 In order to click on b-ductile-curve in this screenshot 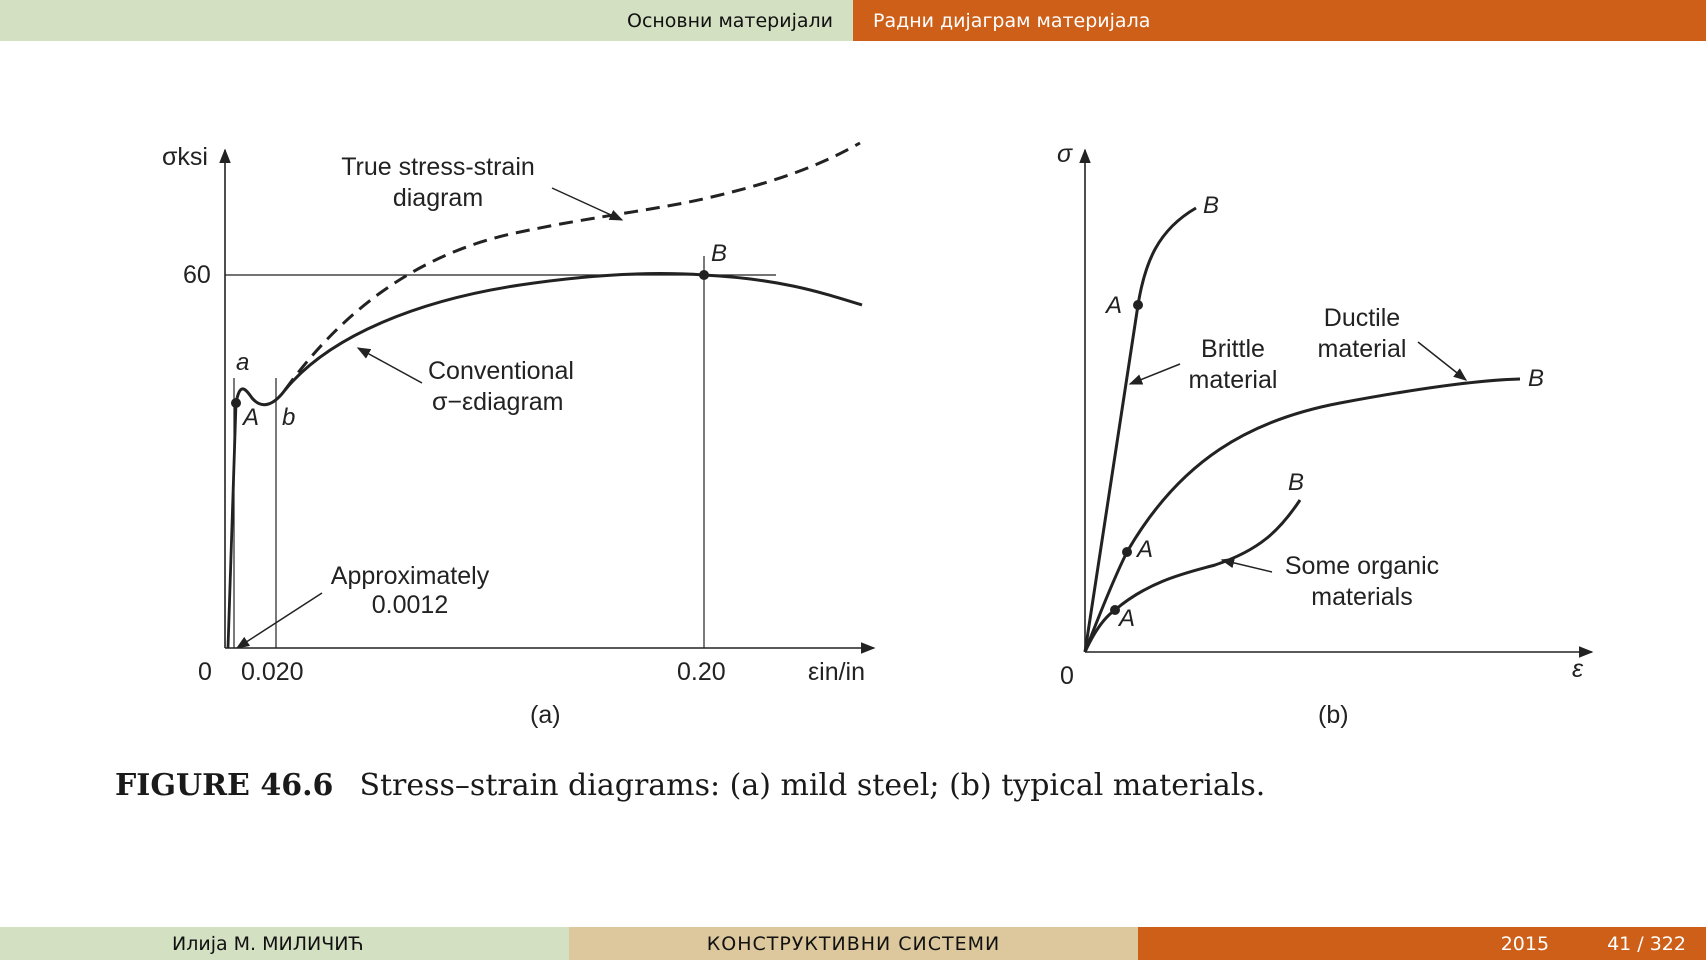, I will do `click(1302, 515)`.